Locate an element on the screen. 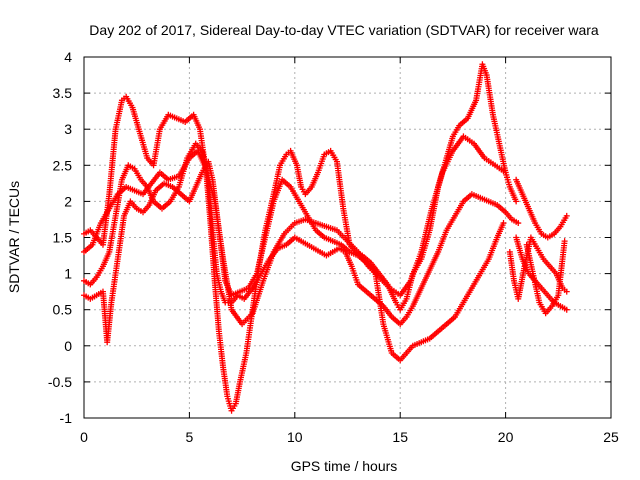 The height and width of the screenshot is (480, 640). series-track-e is located at coordinates (541, 208).